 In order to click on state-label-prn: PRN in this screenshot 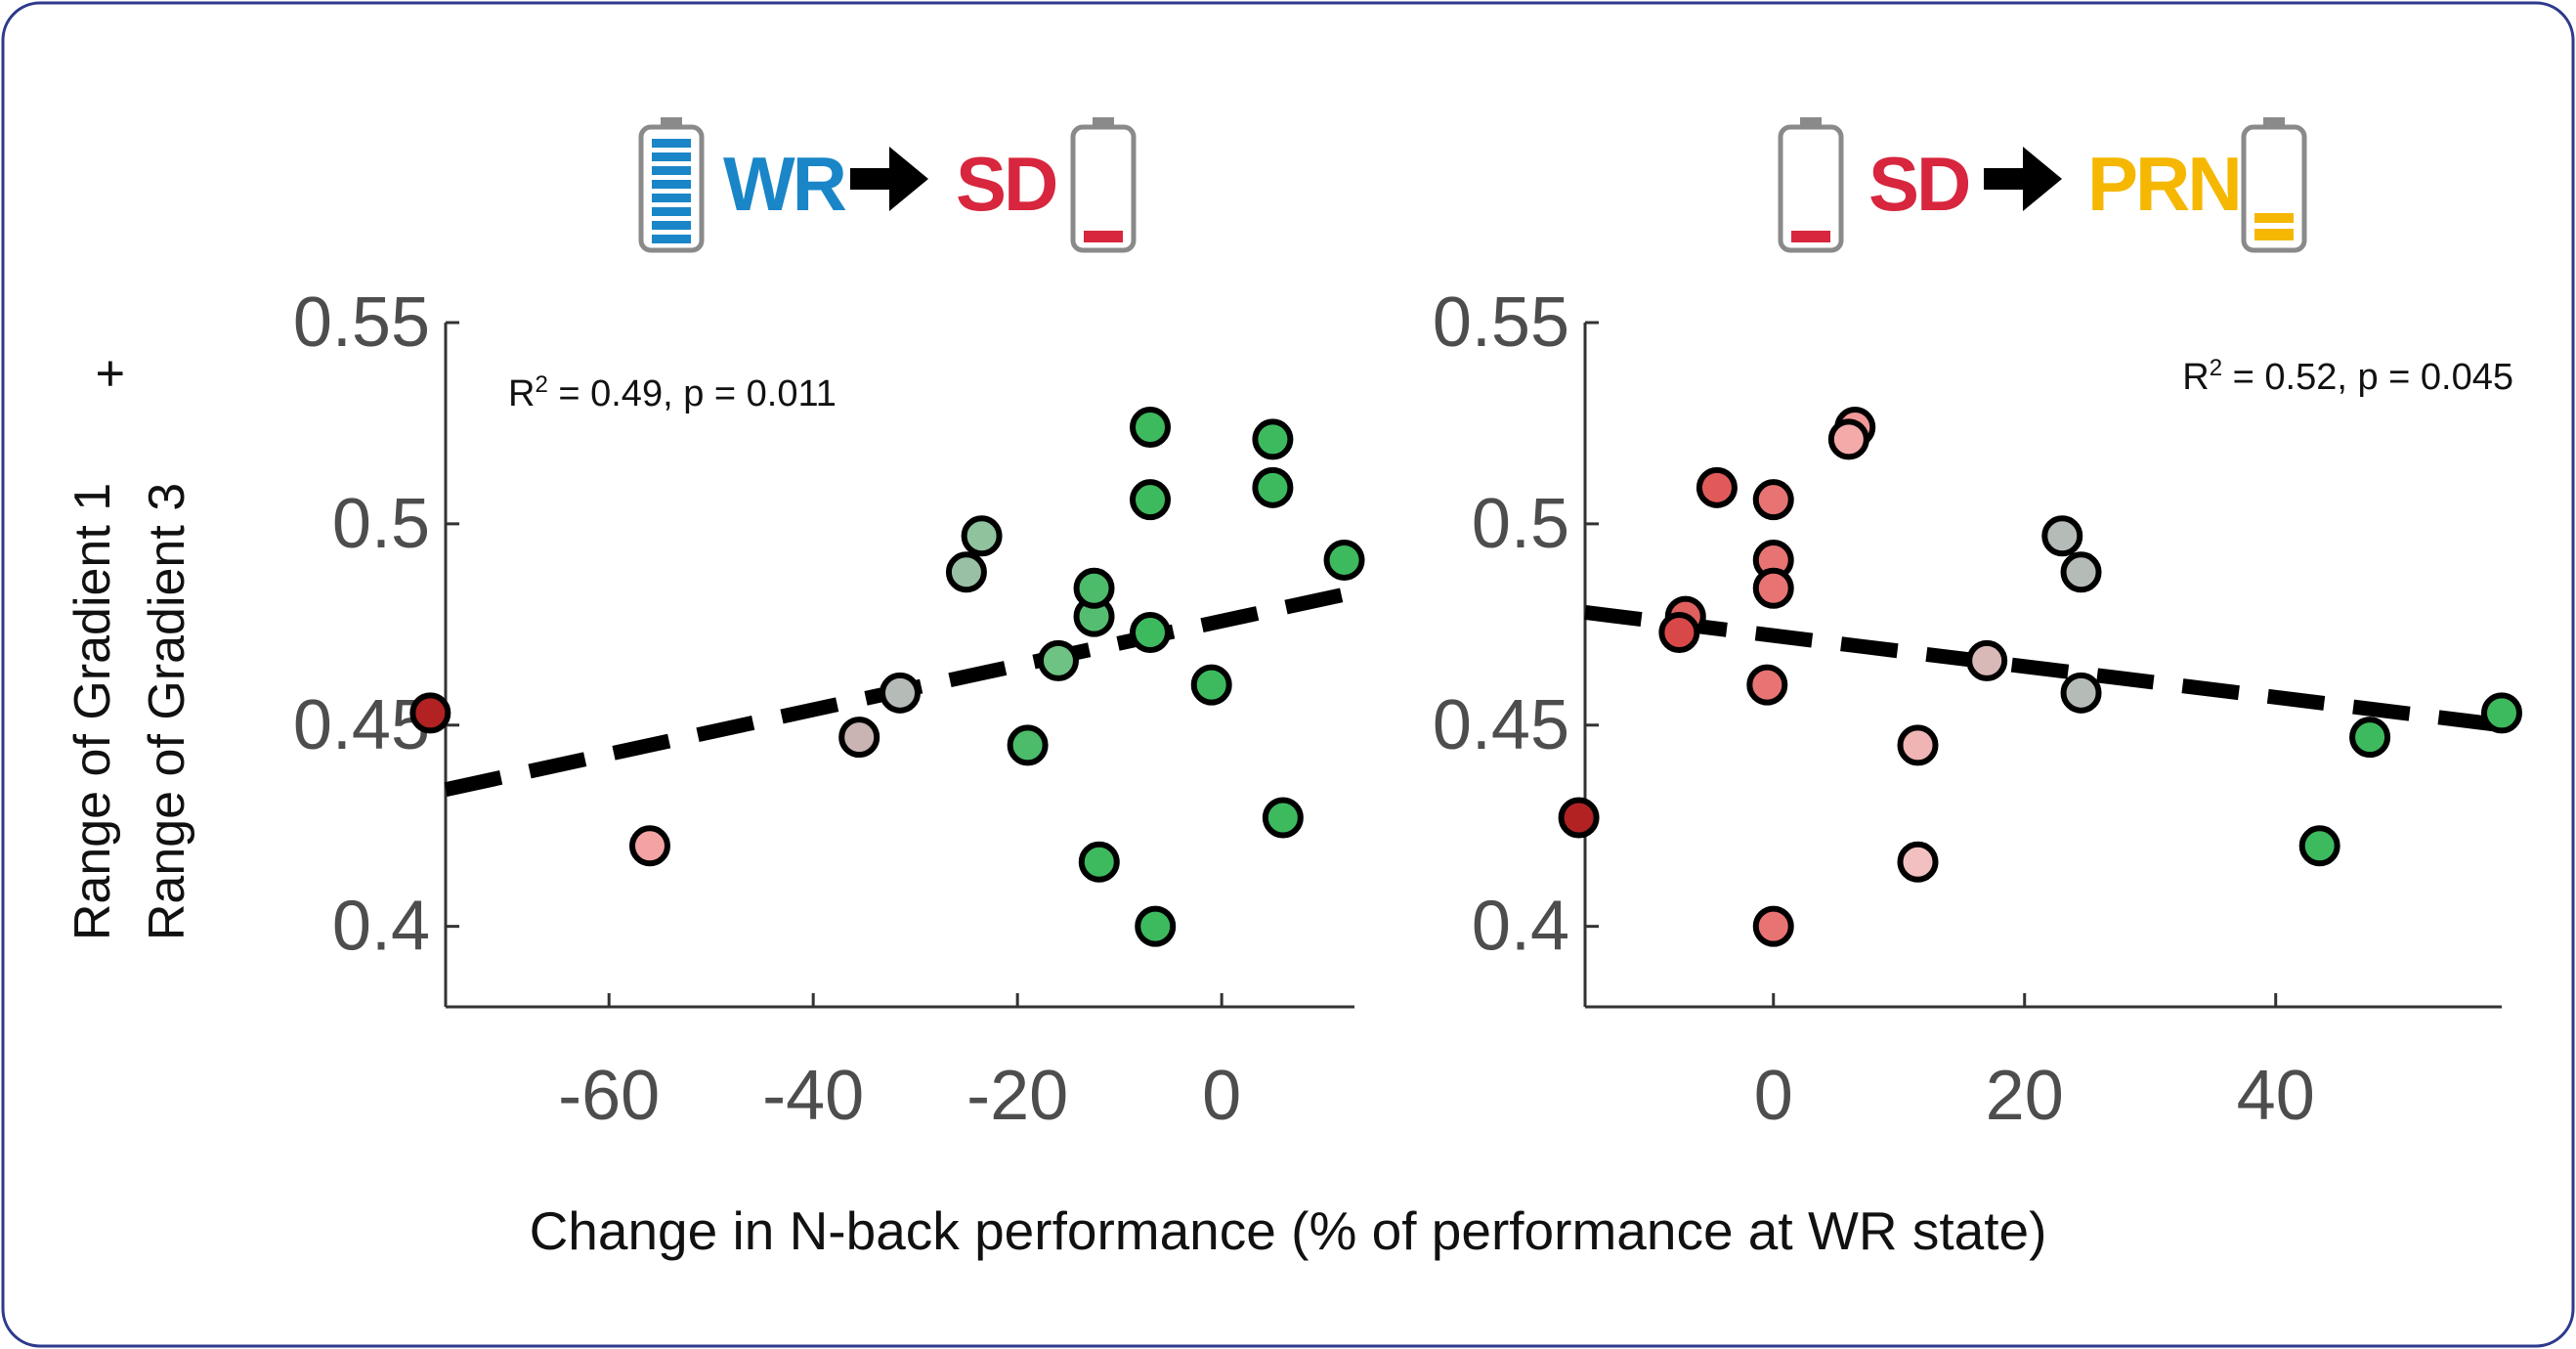, I will do `click(2164, 184)`.